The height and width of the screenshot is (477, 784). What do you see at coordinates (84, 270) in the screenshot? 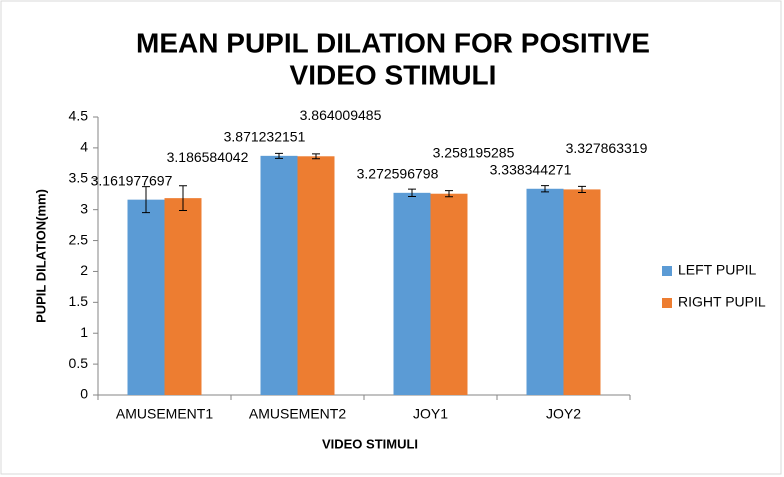
I see `y-tick-label: 2` at bounding box center [84, 270].